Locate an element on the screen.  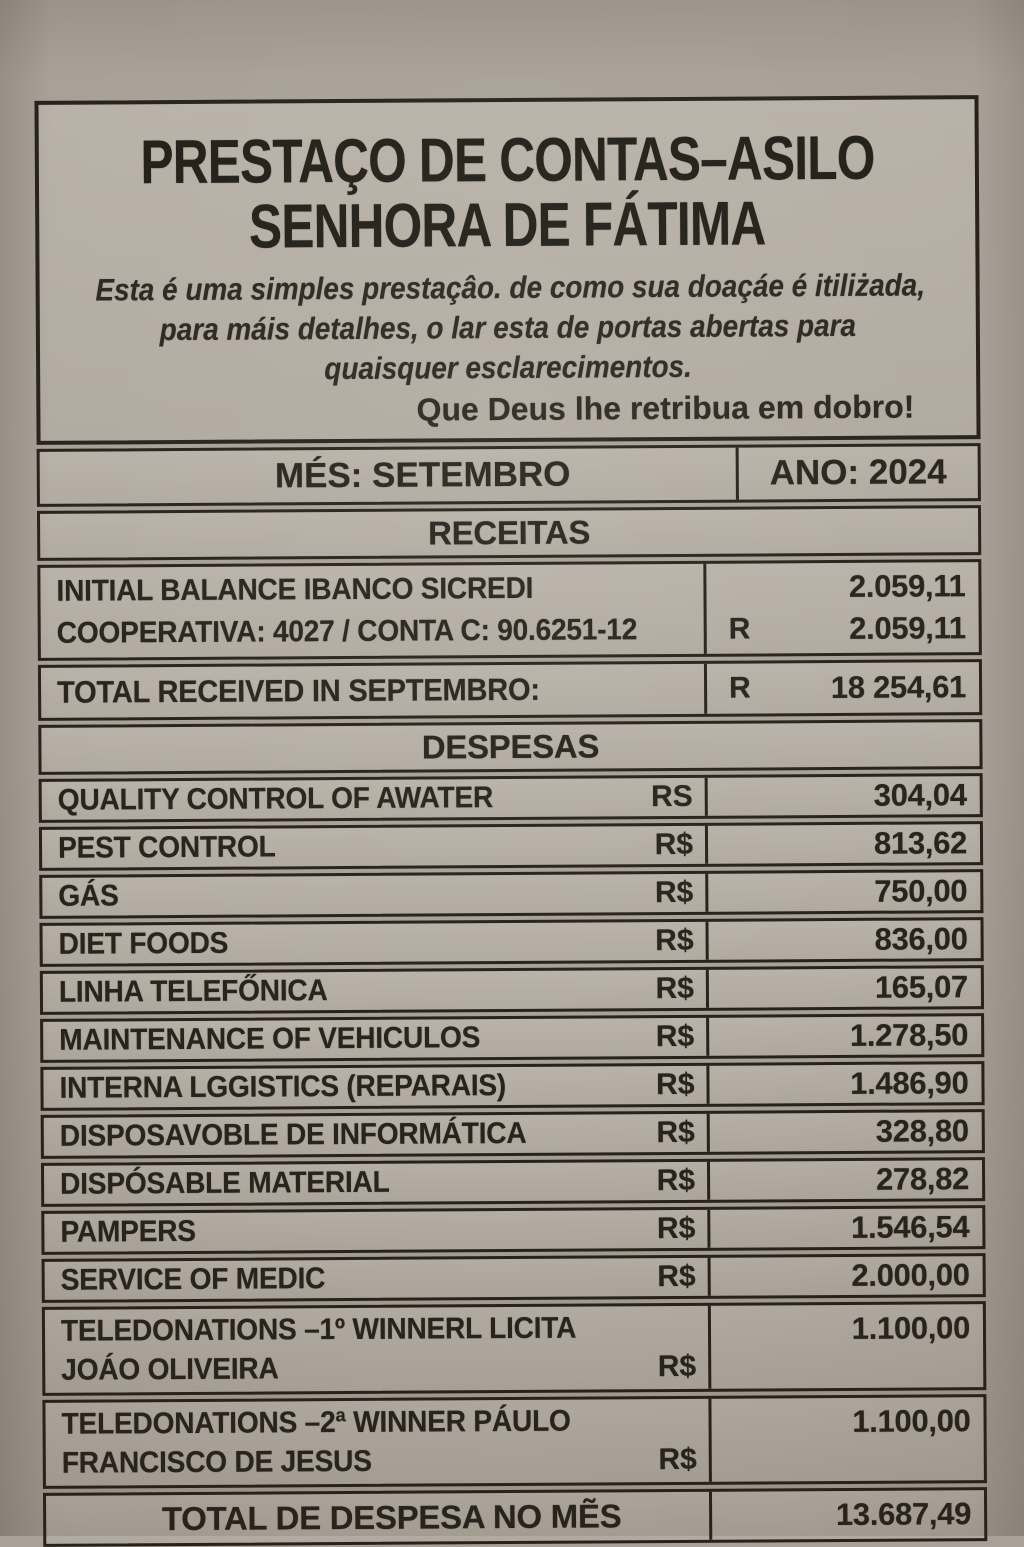
row-label-line1: INITIAL BALANCE IBANCO SICREDI is located at coordinates (295, 590).